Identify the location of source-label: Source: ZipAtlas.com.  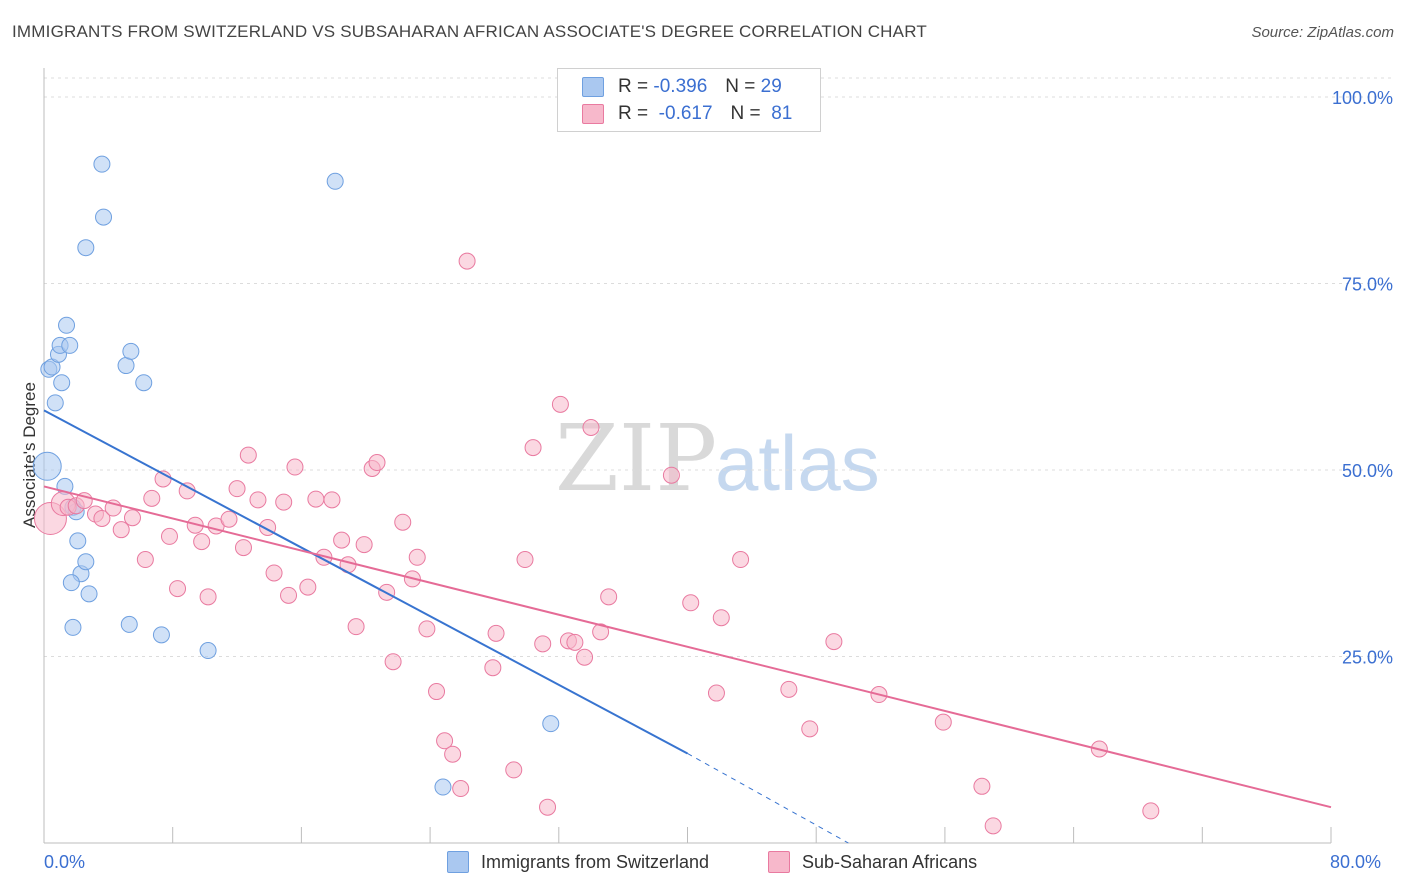
(1322, 32).